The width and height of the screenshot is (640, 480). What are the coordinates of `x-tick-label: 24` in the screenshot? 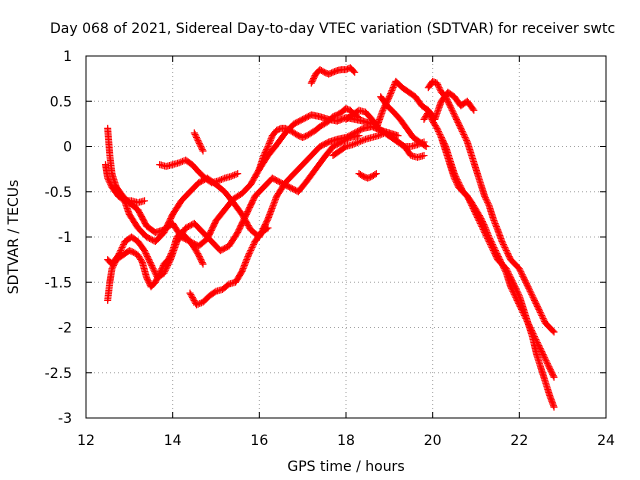 It's located at (606, 441).